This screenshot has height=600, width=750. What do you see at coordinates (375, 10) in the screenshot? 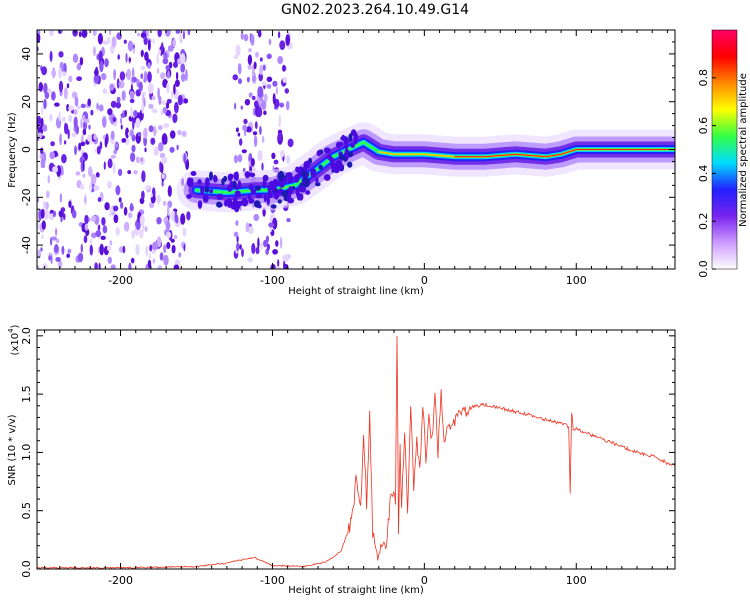
I see `page-title: GN02.2023.264.10.49.G14` at bounding box center [375, 10].